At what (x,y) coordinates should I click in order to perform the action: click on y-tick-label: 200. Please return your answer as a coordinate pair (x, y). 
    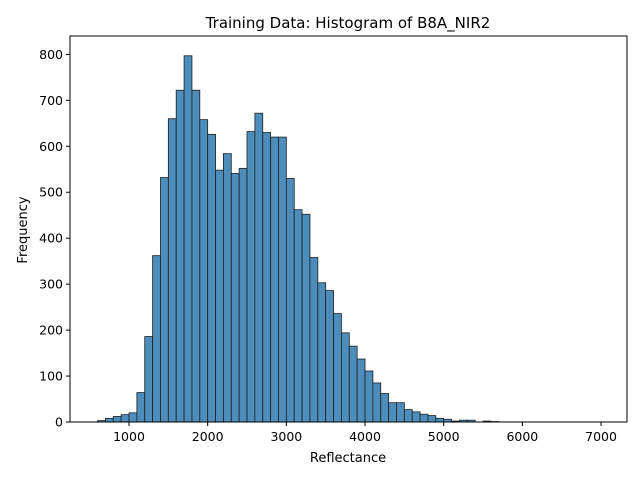
    Looking at the image, I should click on (51, 330).